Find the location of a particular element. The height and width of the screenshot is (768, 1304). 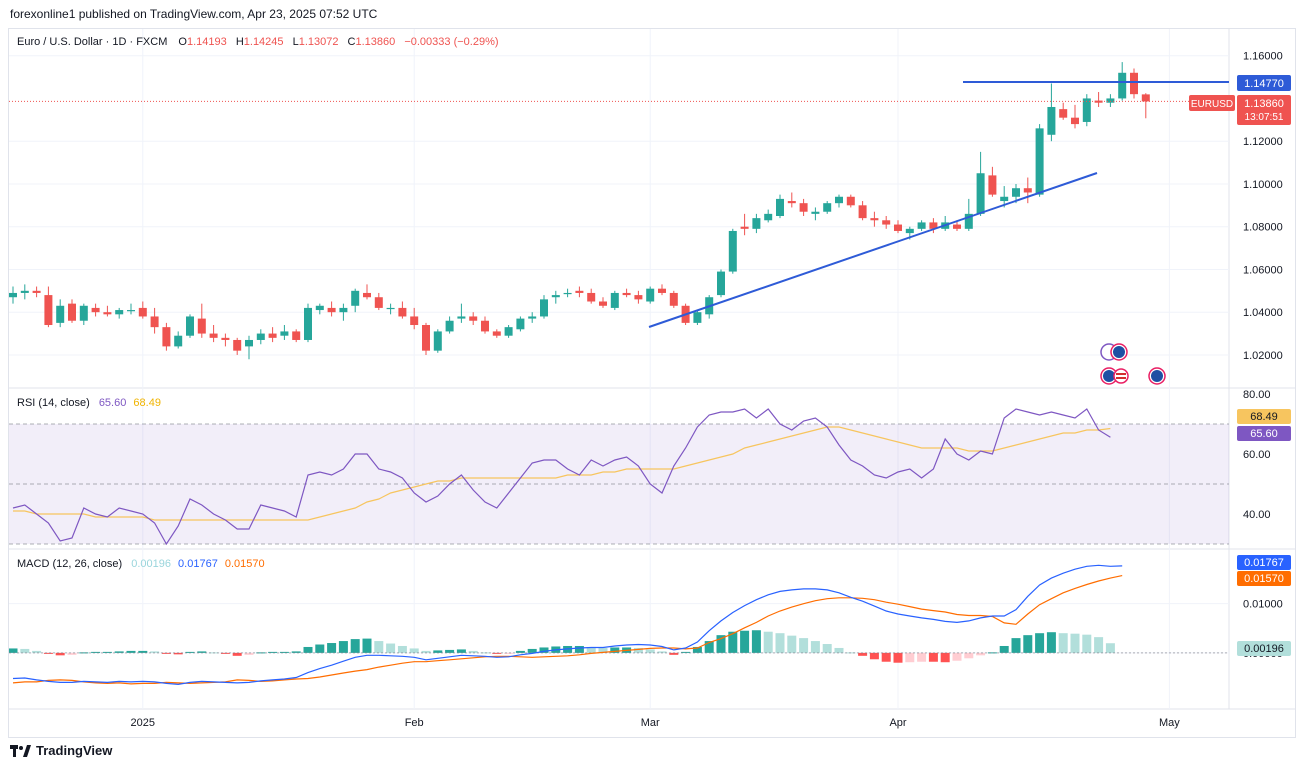

change-value: −0.00333 (−0.29%) is located at coordinates (451, 42).